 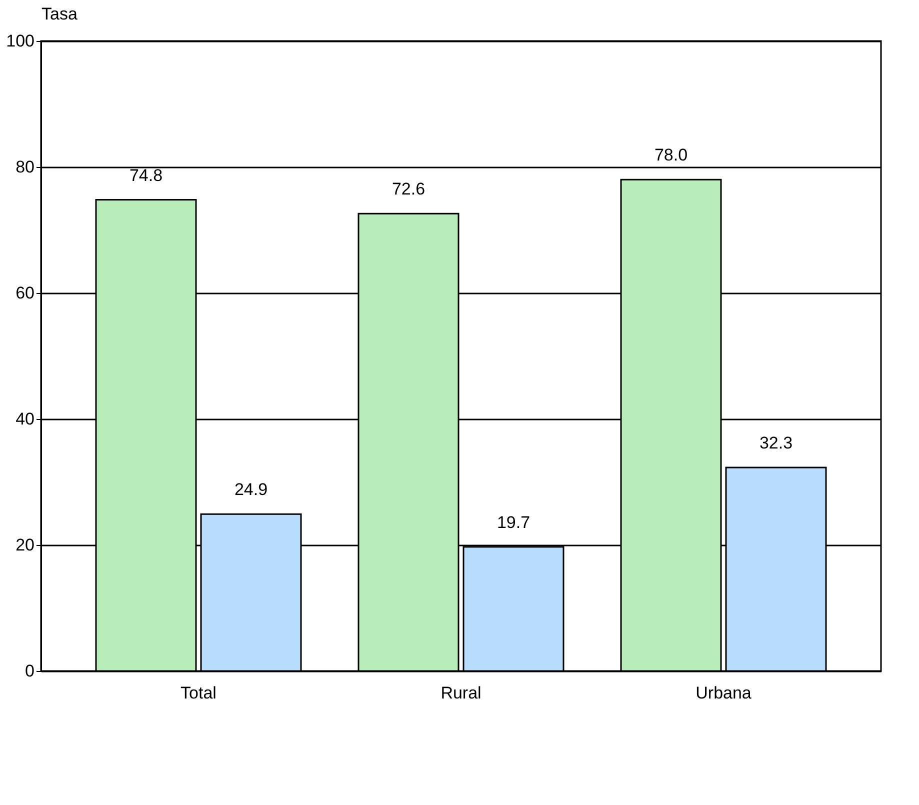 What do you see at coordinates (251, 490) in the screenshot?
I see `data-label: 24.9` at bounding box center [251, 490].